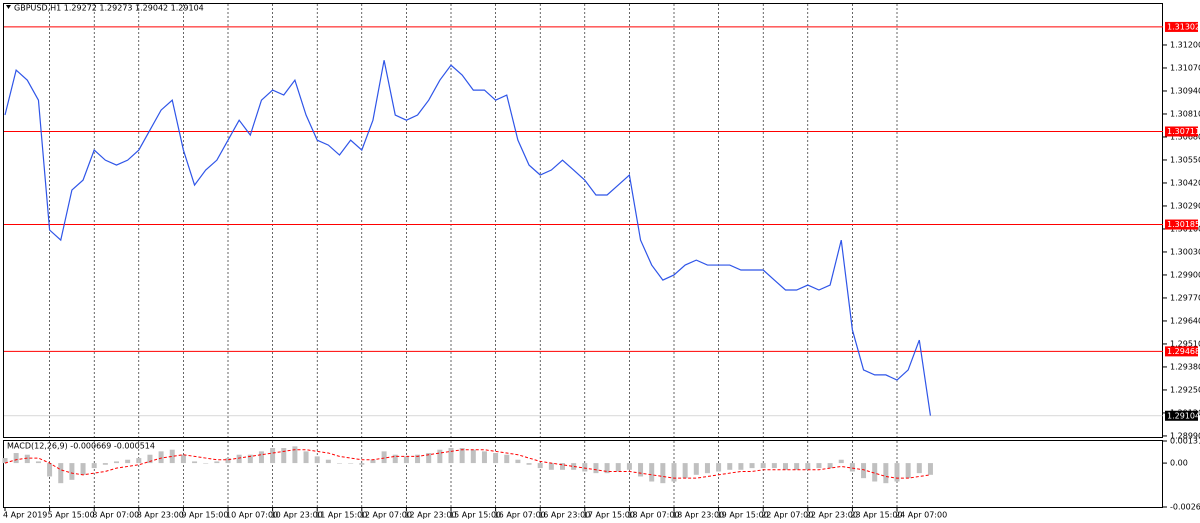 This screenshot has height=523, width=1200. Describe the element at coordinates (1185, 251) in the screenshot. I see `y-tick-label: 1.30030` at that location.